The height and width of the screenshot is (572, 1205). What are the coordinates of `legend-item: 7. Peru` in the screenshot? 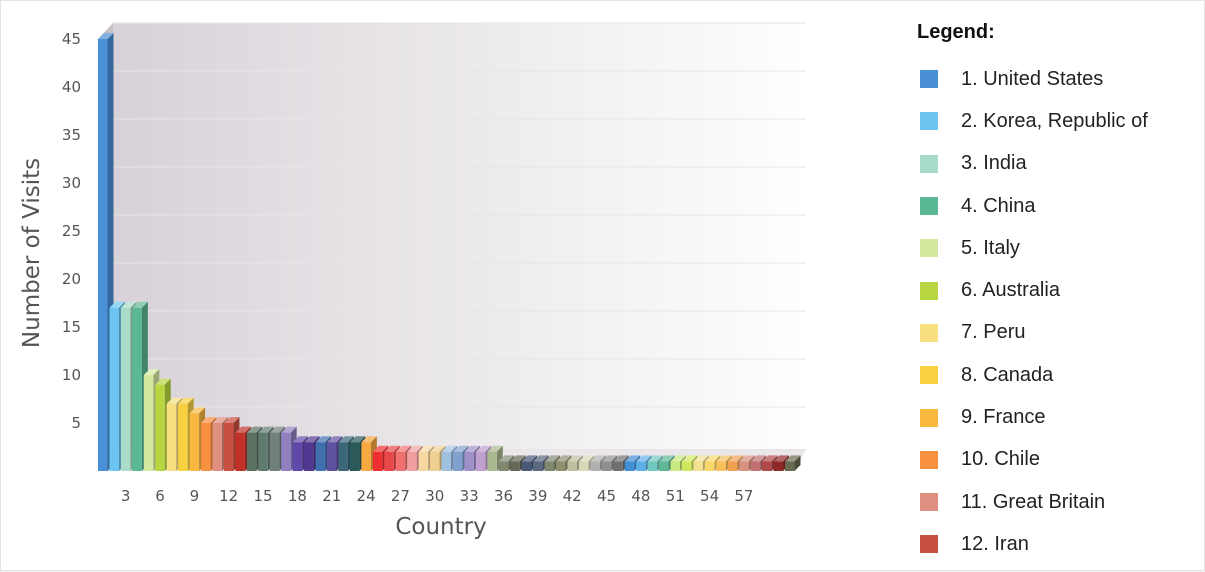 It's located at (1059, 333).